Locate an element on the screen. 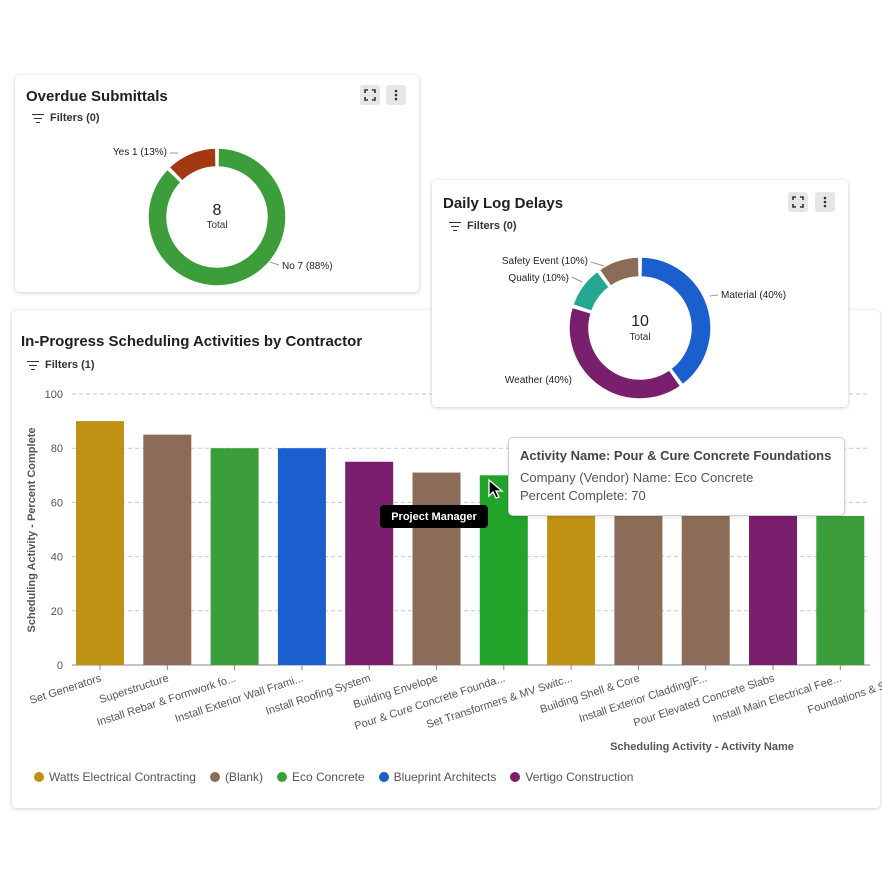  legend-item: Blueprint Architects is located at coordinates (437, 777).